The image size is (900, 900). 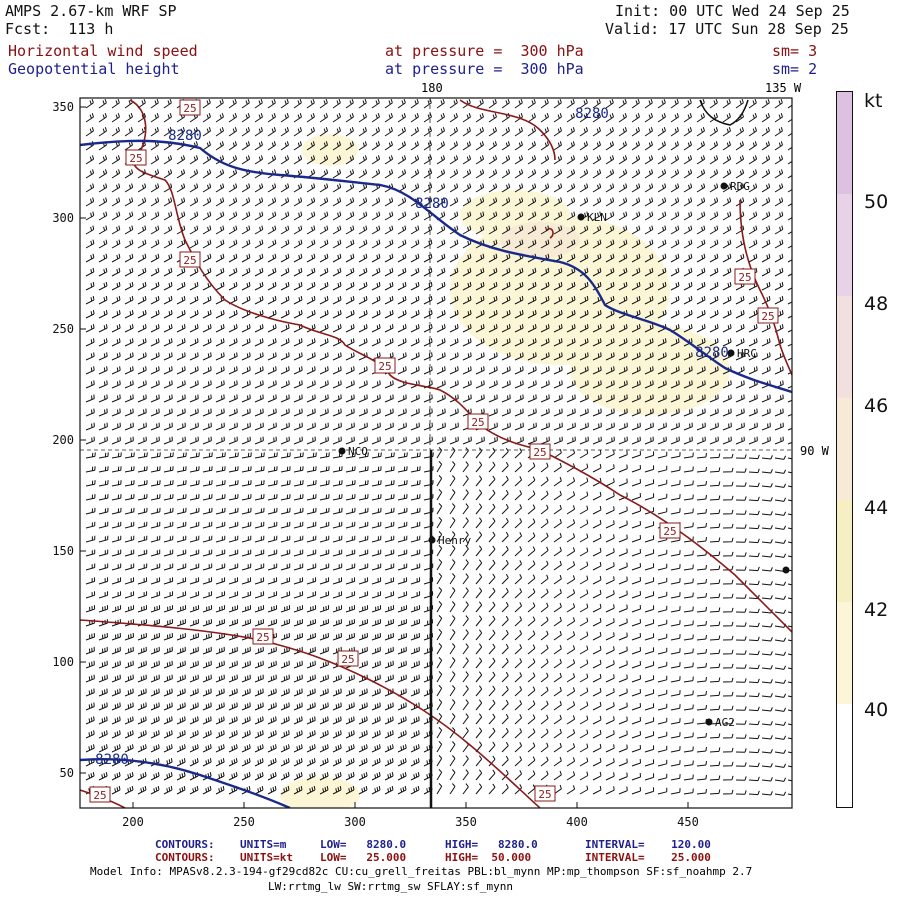 I want to click on colorbar-label: 48, so click(x=876, y=304).